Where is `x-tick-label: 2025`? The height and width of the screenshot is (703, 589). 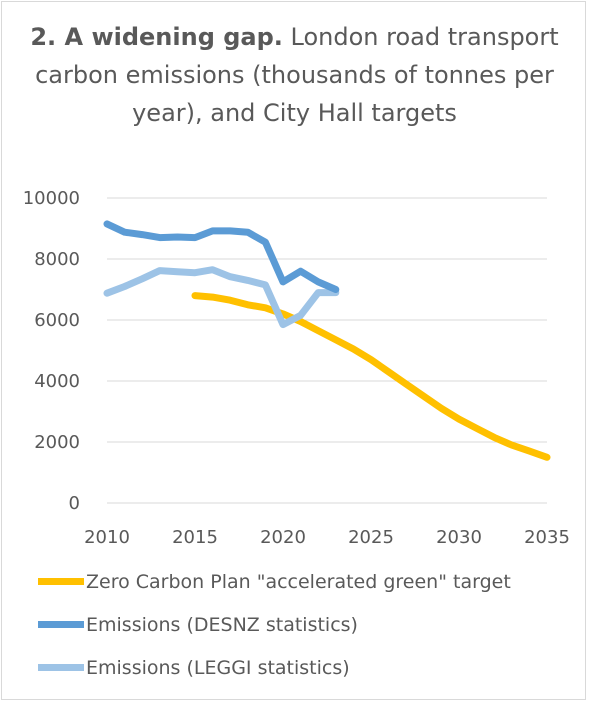 x-tick-label: 2025 is located at coordinates (371, 537).